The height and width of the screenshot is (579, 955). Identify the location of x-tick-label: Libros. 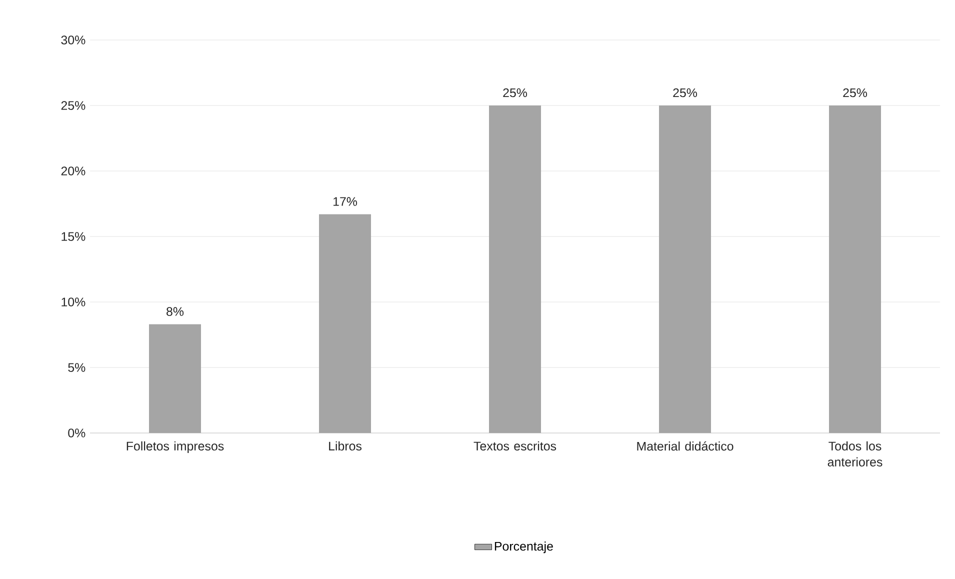
(345, 445).